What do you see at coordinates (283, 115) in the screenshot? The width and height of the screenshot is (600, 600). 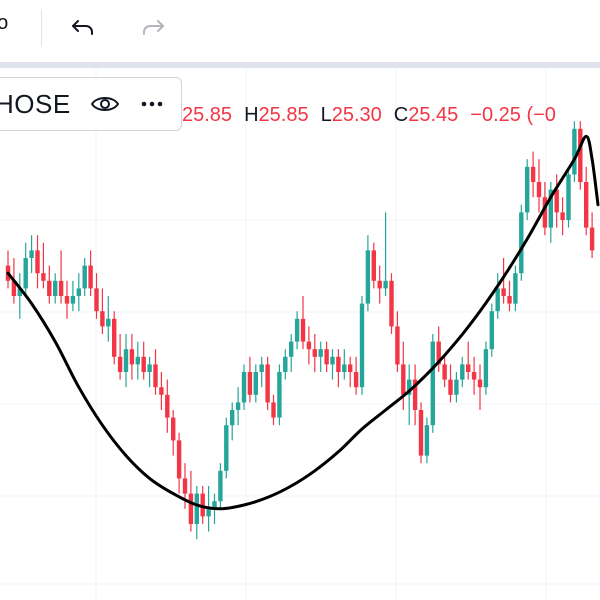 I see `high-value: 25.85` at bounding box center [283, 115].